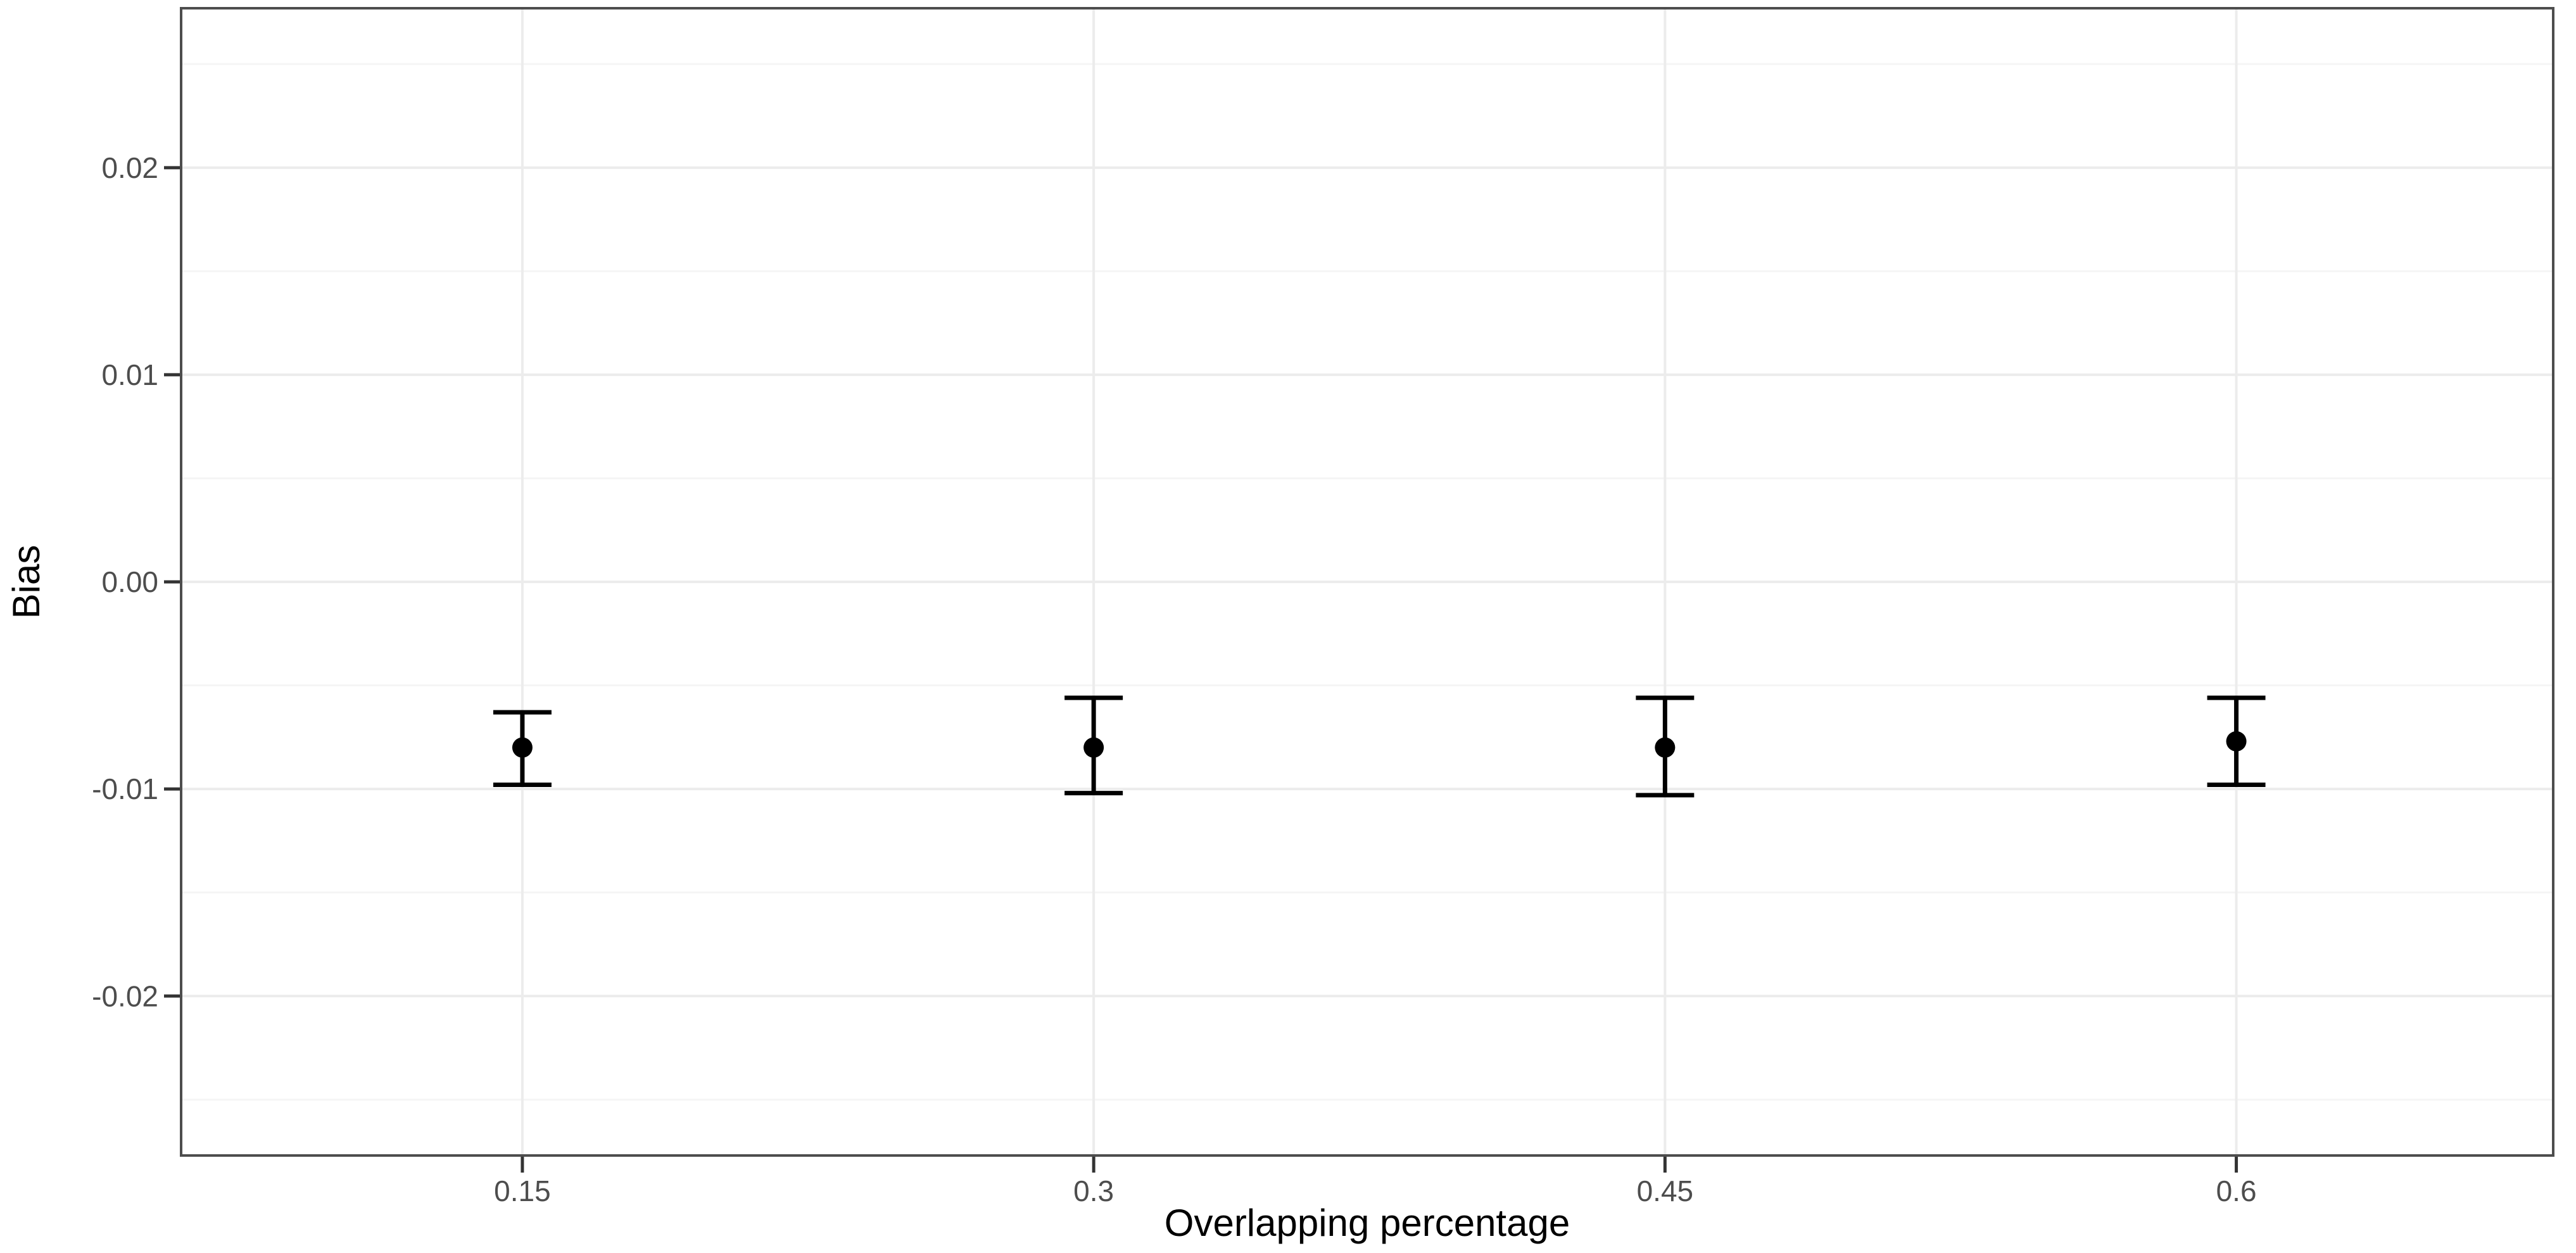 The height and width of the screenshot is (1253, 2576). Describe the element at coordinates (522, 1190) in the screenshot. I see `x-tick-label: 0.15` at that location.